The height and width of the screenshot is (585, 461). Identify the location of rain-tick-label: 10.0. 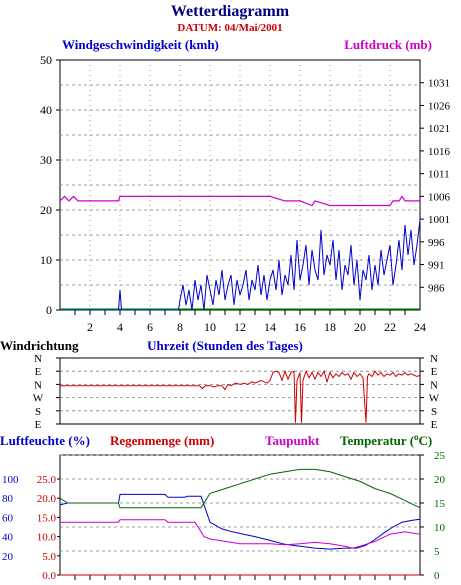
(47, 538).